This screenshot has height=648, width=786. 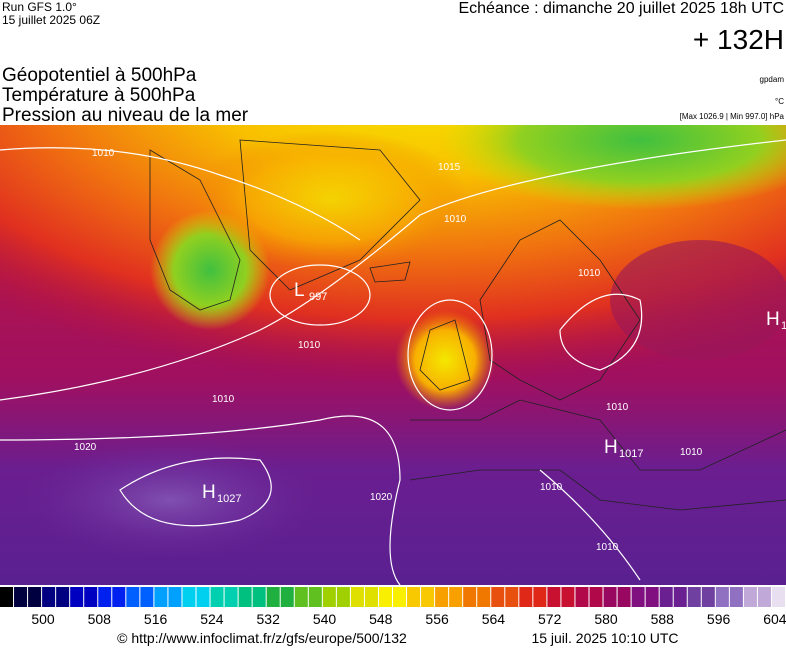 I want to click on run-date: 15 juillet 2025 06Z, so click(x=51, y=20).